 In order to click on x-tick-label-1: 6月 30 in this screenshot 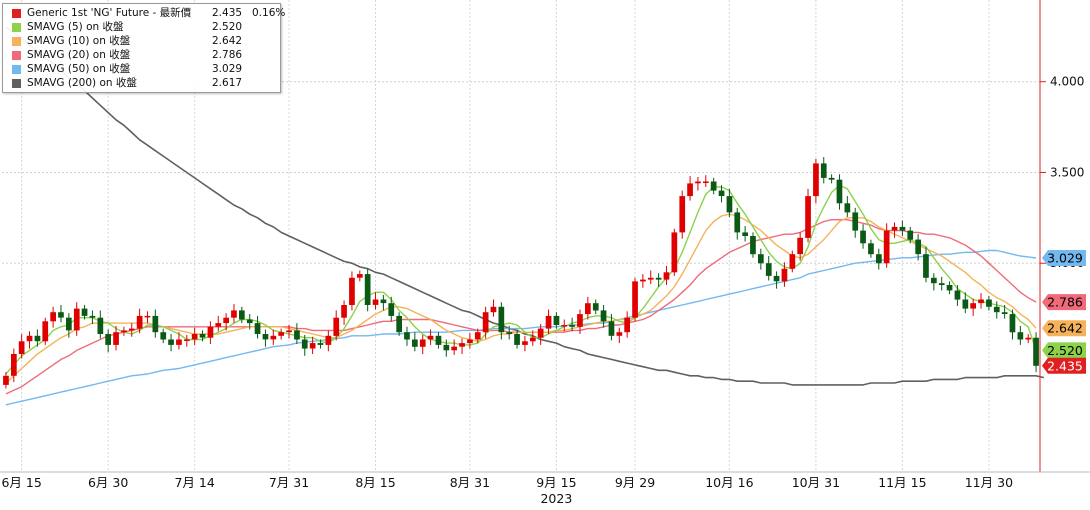, I will do `click(108, 482)`.